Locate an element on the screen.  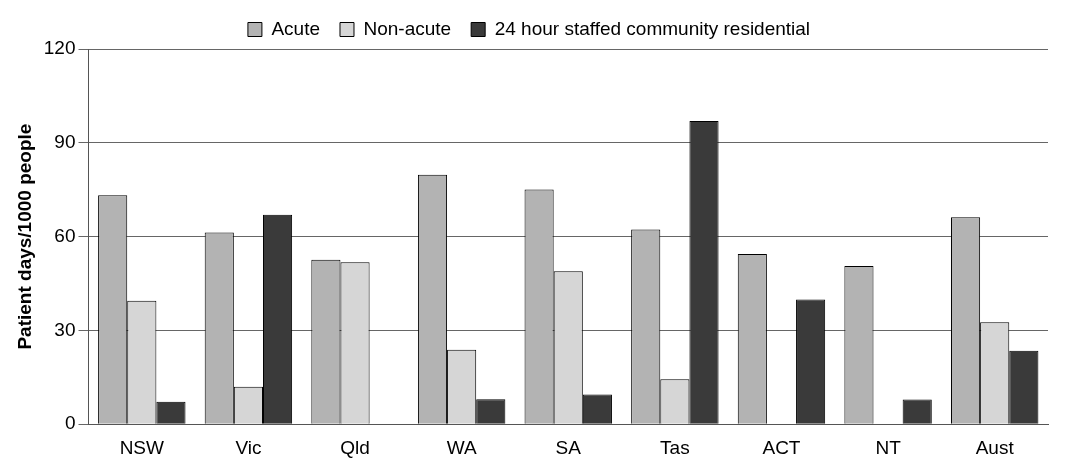
legend-label: Non-acute is located at coordinates (407, 28).